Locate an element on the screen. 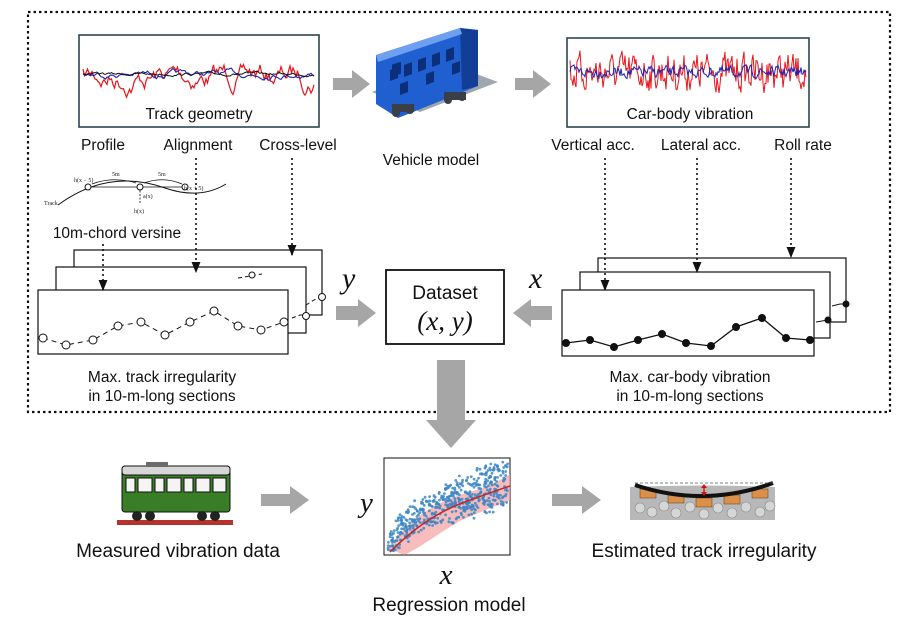 The image size is (906, 621). vibration-signal-blue is located at coordinates (688, 71).